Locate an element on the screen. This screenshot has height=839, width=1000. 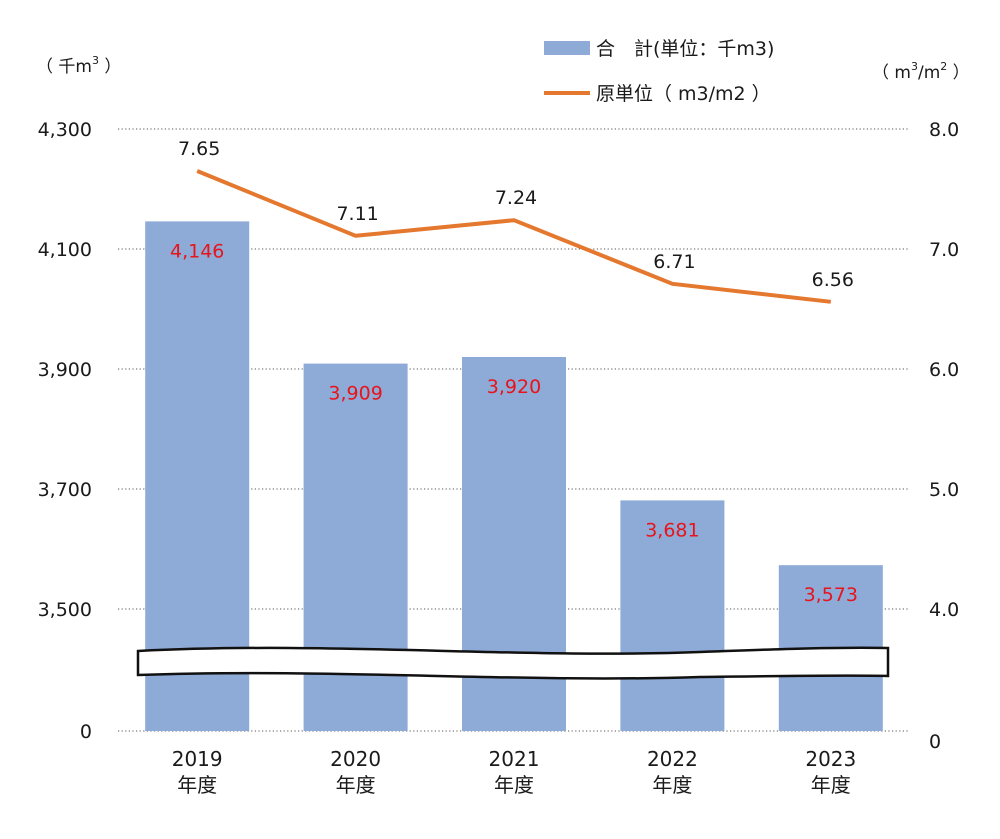
category-label: 2021 年度 is located at coordinates (514, 772).